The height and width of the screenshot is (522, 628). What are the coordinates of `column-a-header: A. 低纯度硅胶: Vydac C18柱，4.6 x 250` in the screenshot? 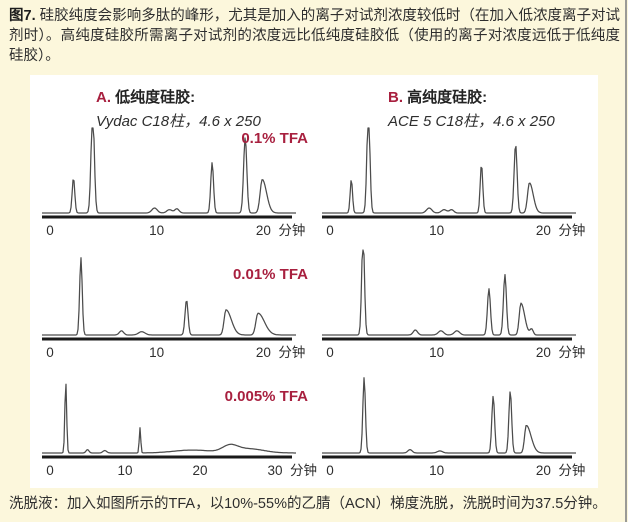 It's located at (178, 108).